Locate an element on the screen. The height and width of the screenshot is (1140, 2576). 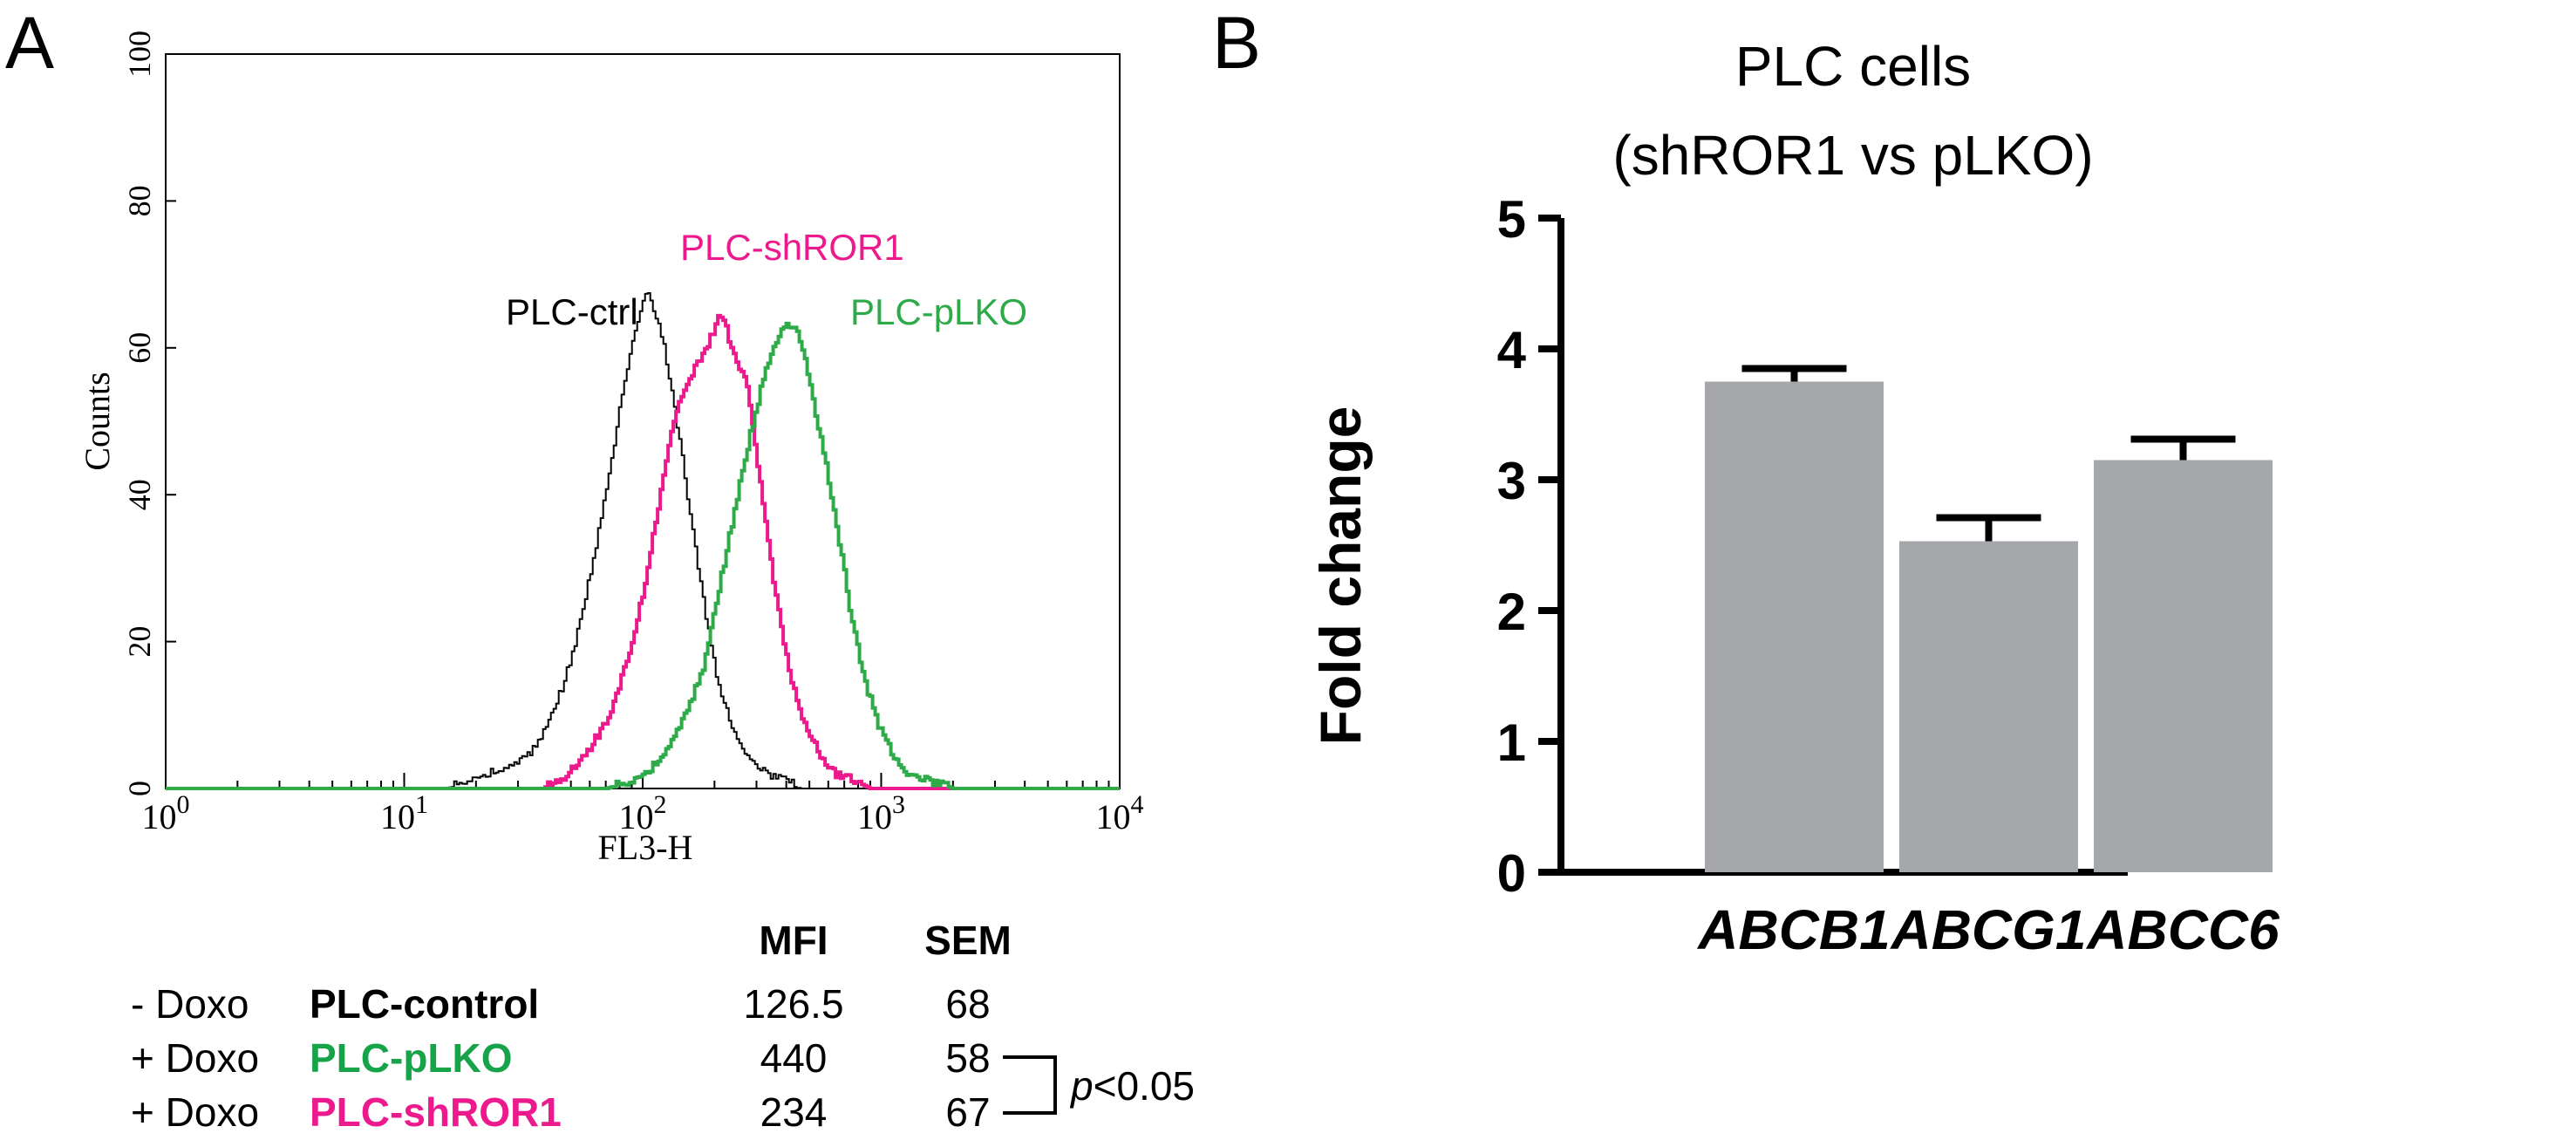
bar-y-tick-label: 4 is located at coordinates (1512, 350).